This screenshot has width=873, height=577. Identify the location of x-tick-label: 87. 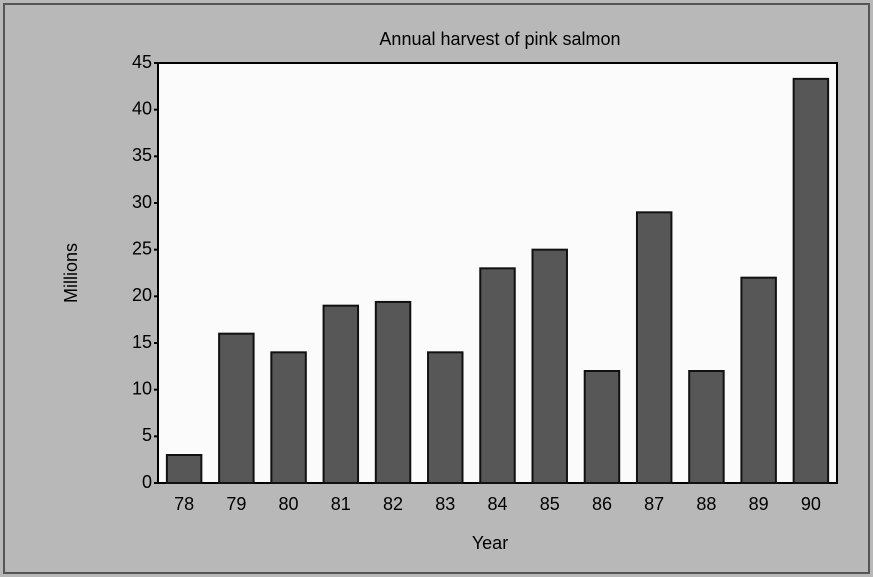
(654, 504).